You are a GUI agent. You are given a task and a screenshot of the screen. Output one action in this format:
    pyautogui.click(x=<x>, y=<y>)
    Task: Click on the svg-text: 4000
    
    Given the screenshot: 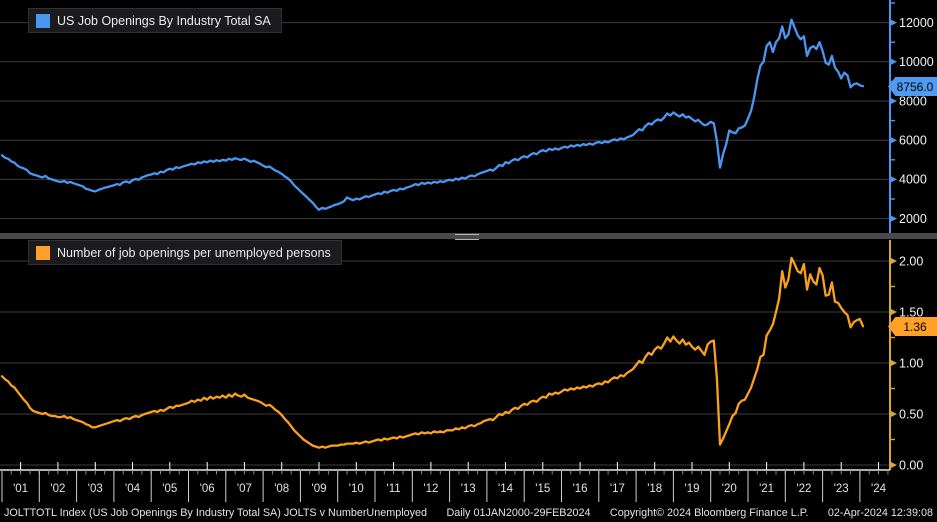 What is the action you would take?
    pyautogui.click(x=913, y=180)
    